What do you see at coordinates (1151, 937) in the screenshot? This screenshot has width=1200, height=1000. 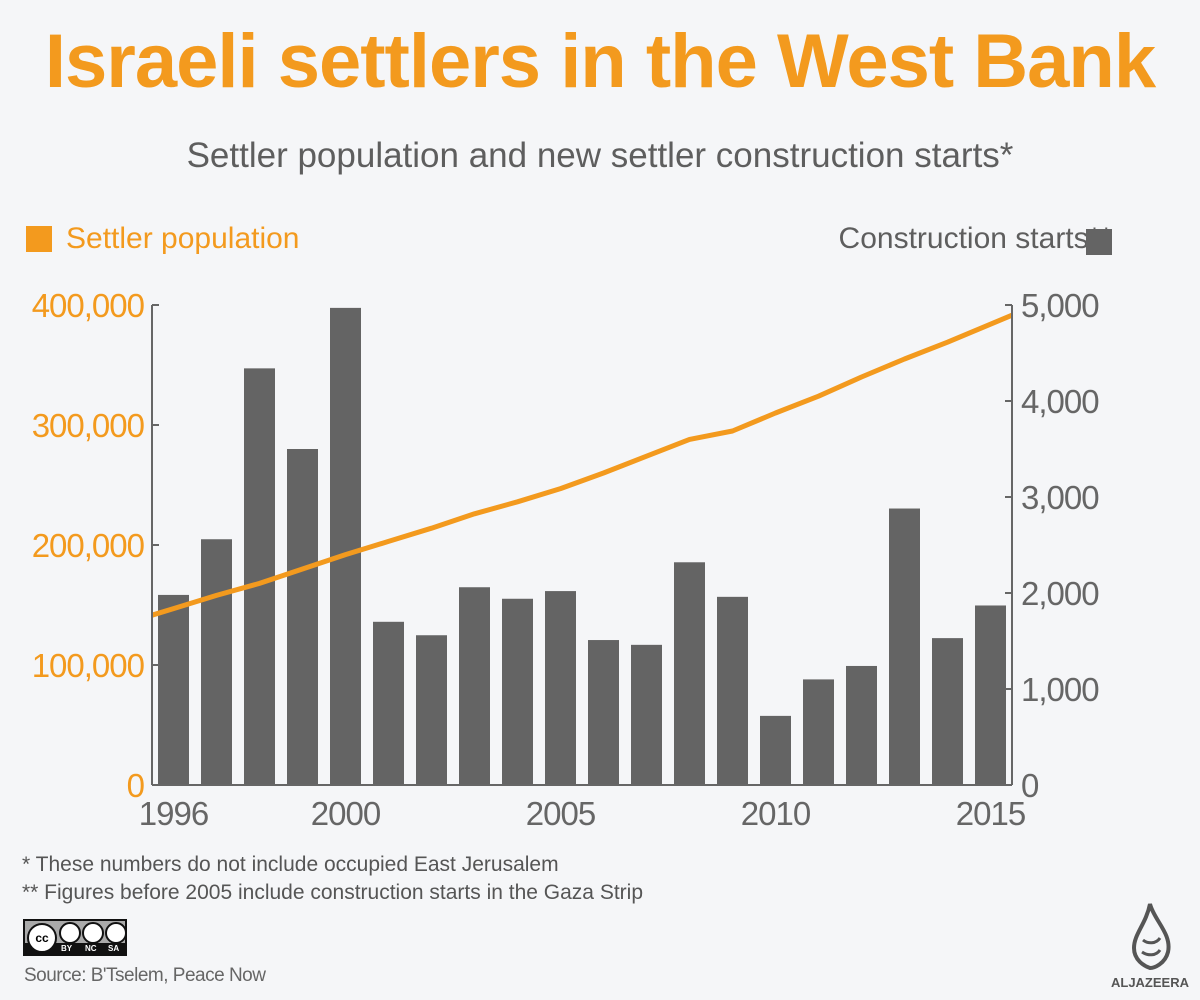 I see `al-jazeera-calligraphy-icon` at bounding box center [1151, 937].